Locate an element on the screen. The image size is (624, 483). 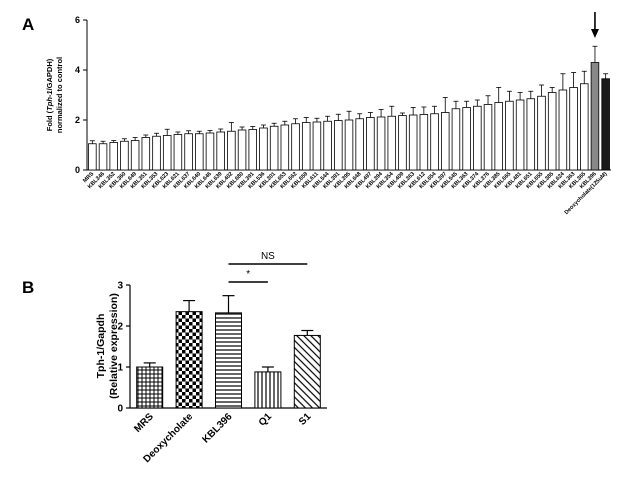
chart-a-ylabel-line1: Fold (Tph-1/GAPDH) is located at coordinates (49, 94).